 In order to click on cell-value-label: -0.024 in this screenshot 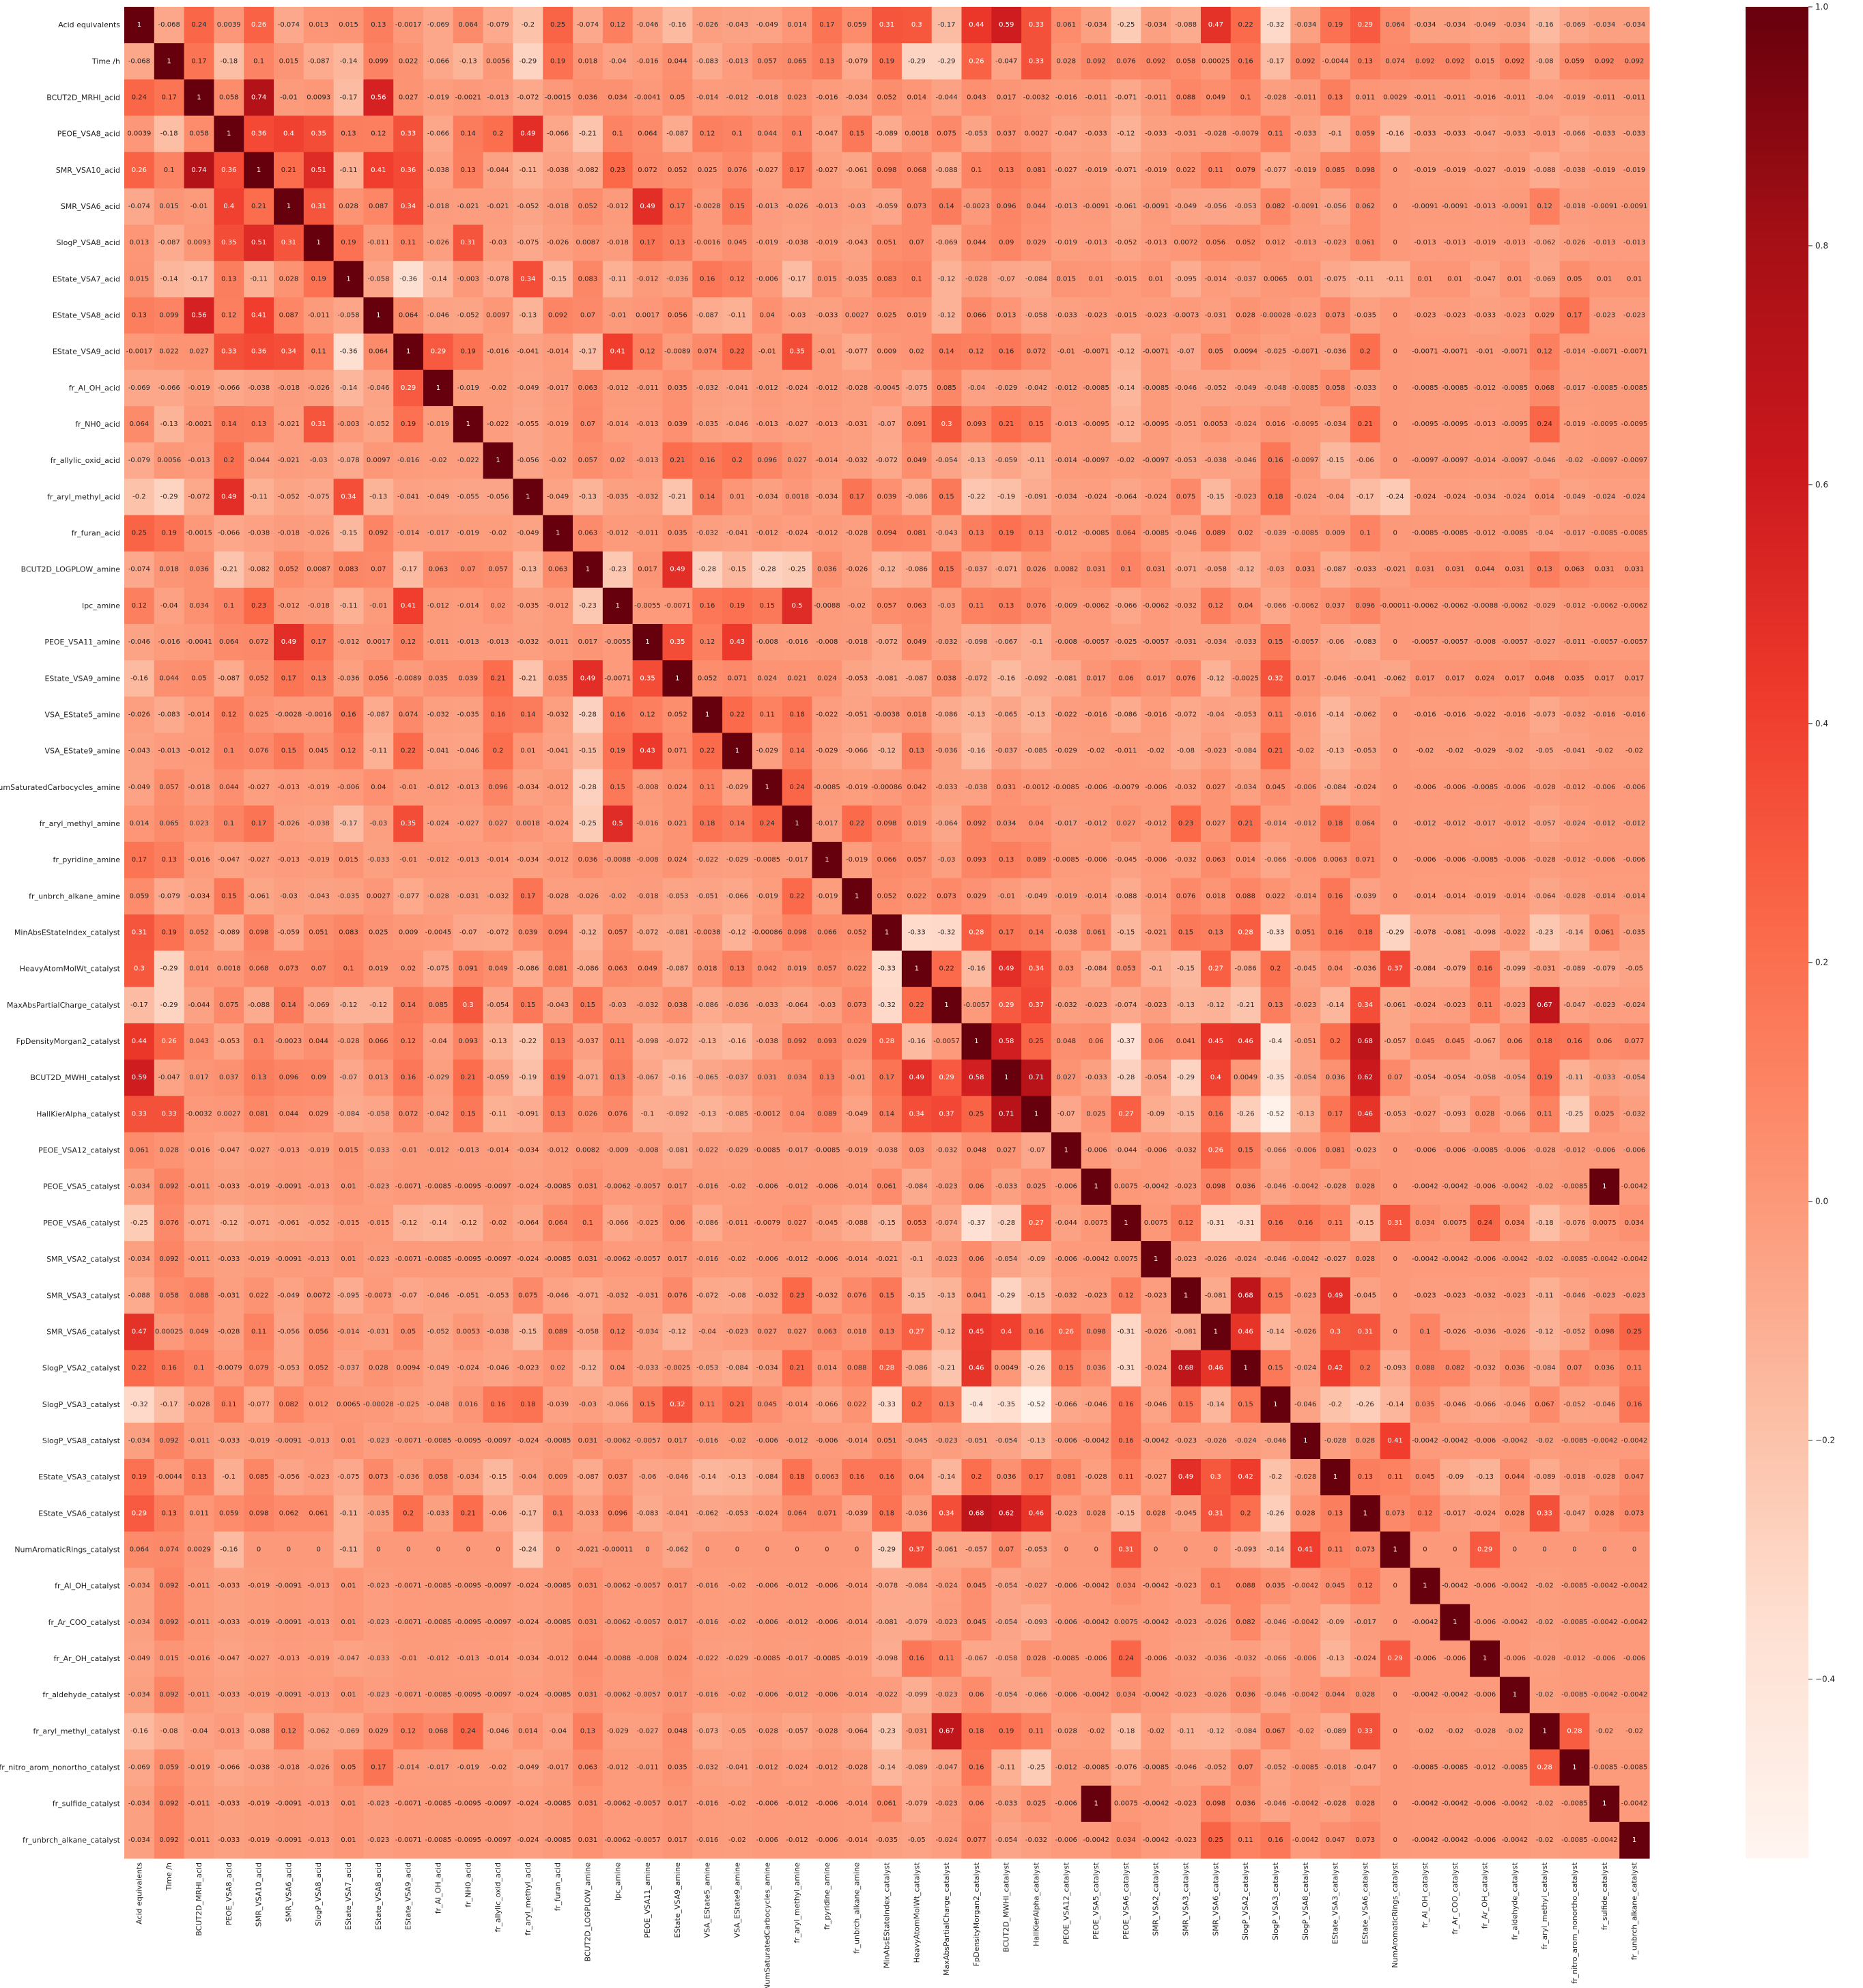, I will do `click(1425, 1005)`.